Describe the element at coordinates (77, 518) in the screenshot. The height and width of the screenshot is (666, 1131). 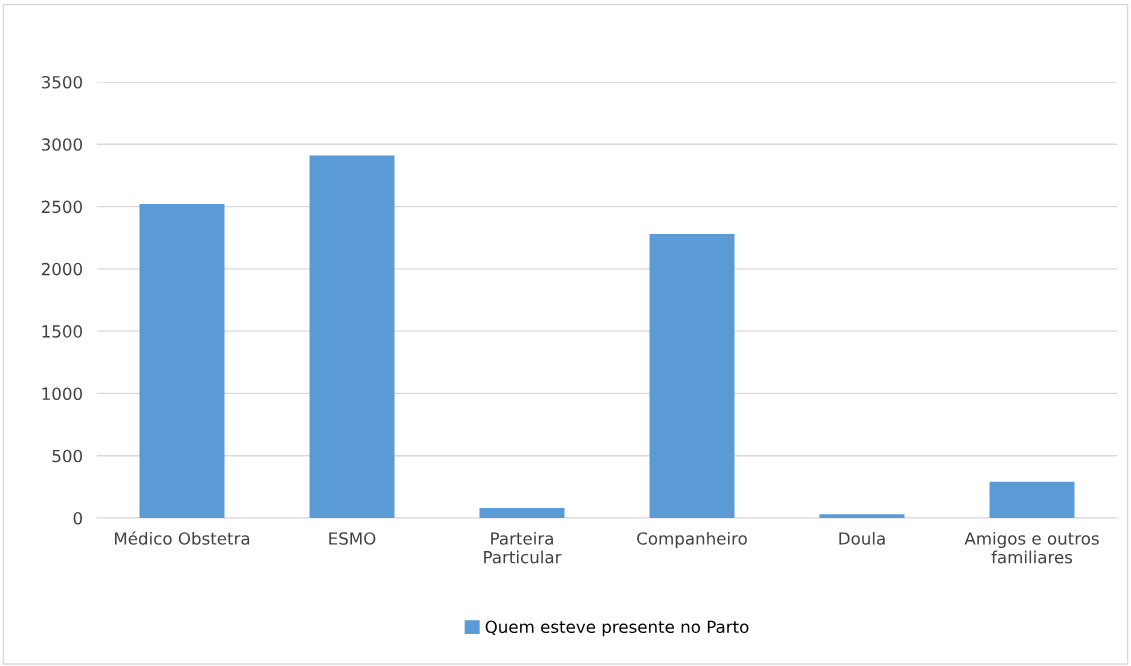
I see `y-tick-label: 0` at that location.